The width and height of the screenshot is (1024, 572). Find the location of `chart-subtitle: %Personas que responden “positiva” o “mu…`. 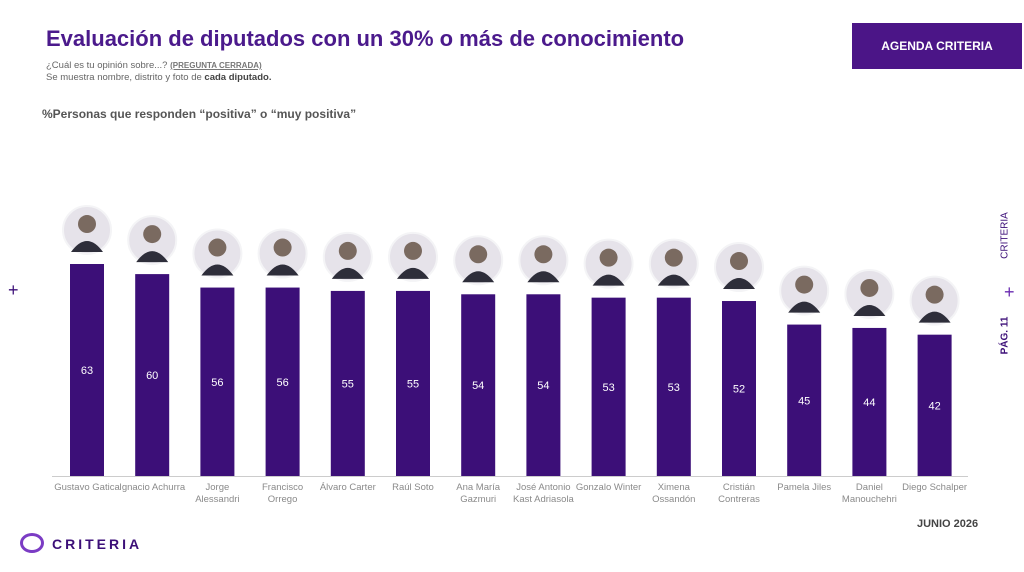

chart-subtitle: %Personas que responden “positiva” o “mu… is located at coordinates (199, 114).